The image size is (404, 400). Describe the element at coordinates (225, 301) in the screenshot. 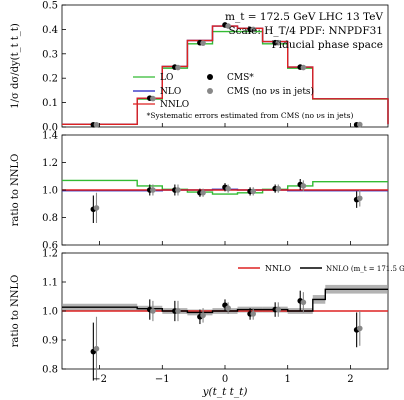

I see `series-step-nnlo-m-t-171-5-gev-` at that location.